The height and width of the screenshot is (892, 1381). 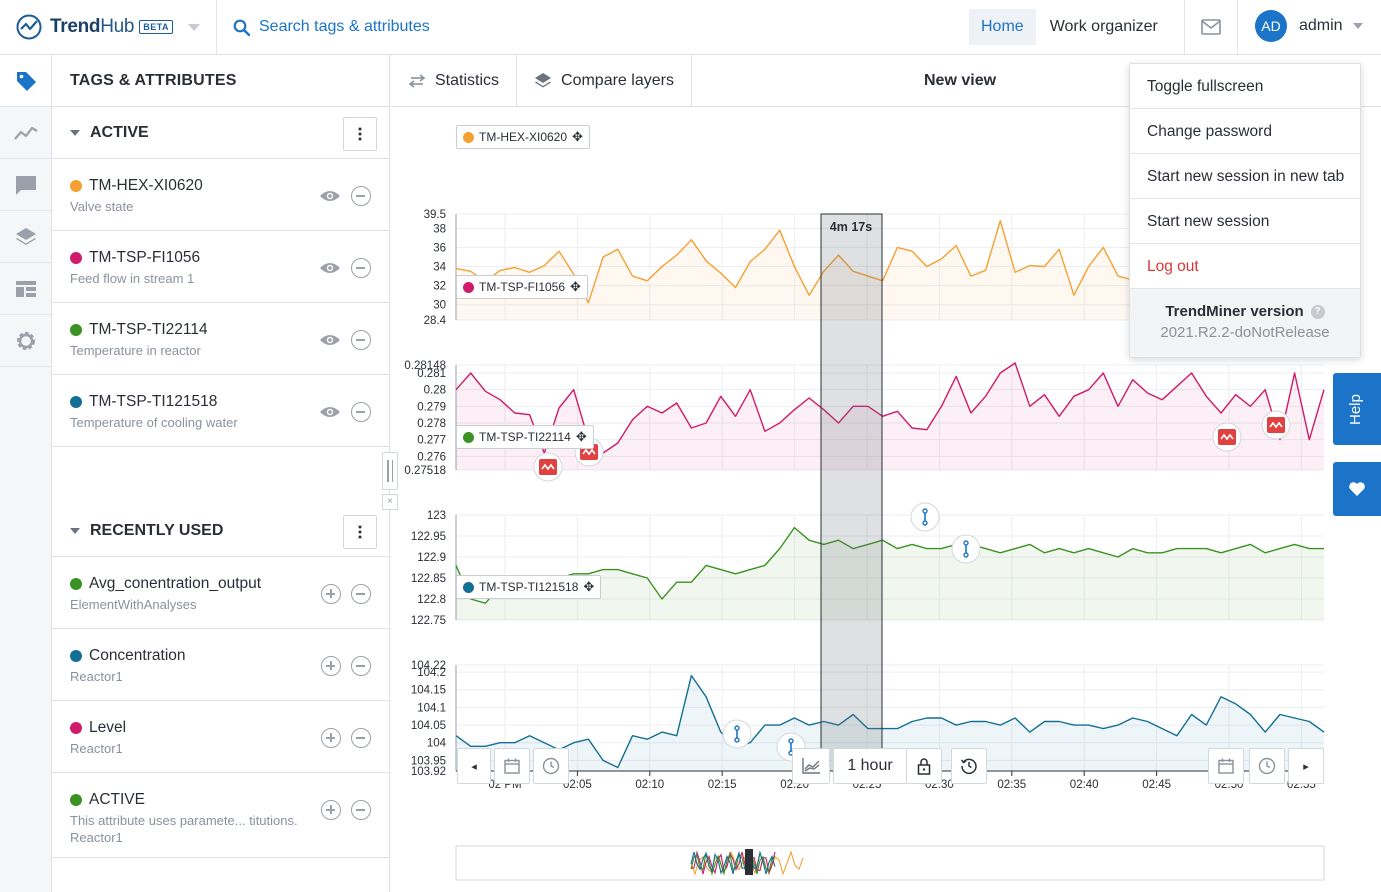 What do you see at coordinates (1245, 176) in the screenshot?
I see `menu-new-session-tab: Start new session in new tab` at bounding box center [1245, 176].